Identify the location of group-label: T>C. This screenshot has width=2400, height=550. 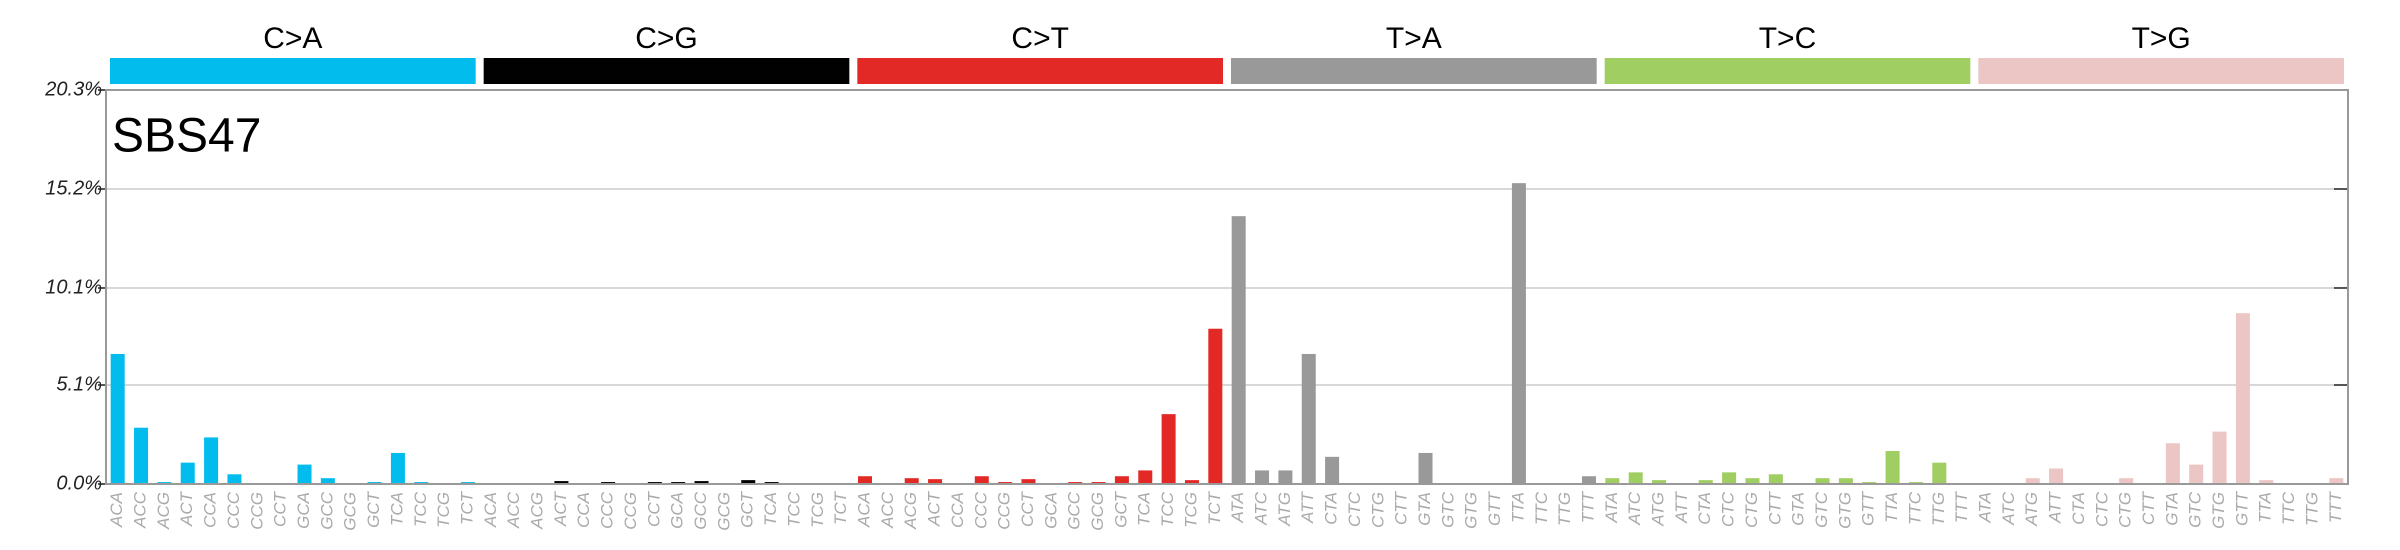
(1788, 38).